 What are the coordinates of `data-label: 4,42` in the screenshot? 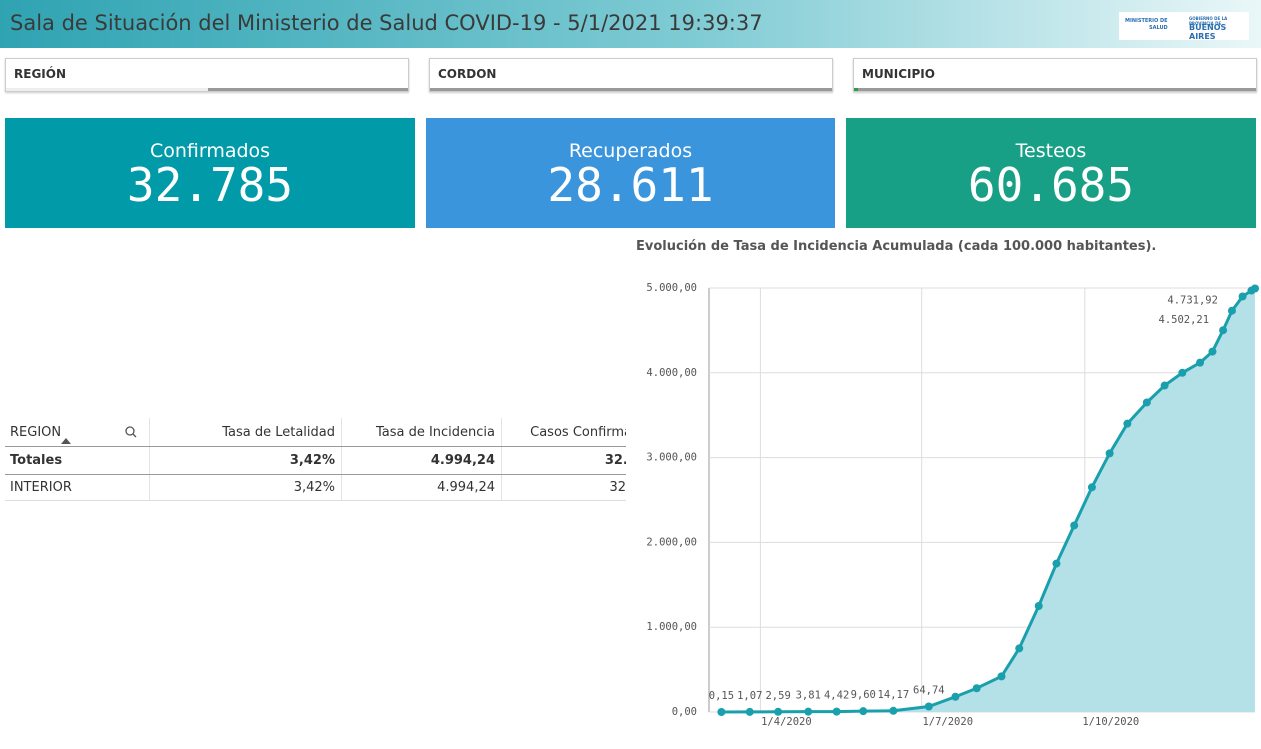 It's located at (836, 696).